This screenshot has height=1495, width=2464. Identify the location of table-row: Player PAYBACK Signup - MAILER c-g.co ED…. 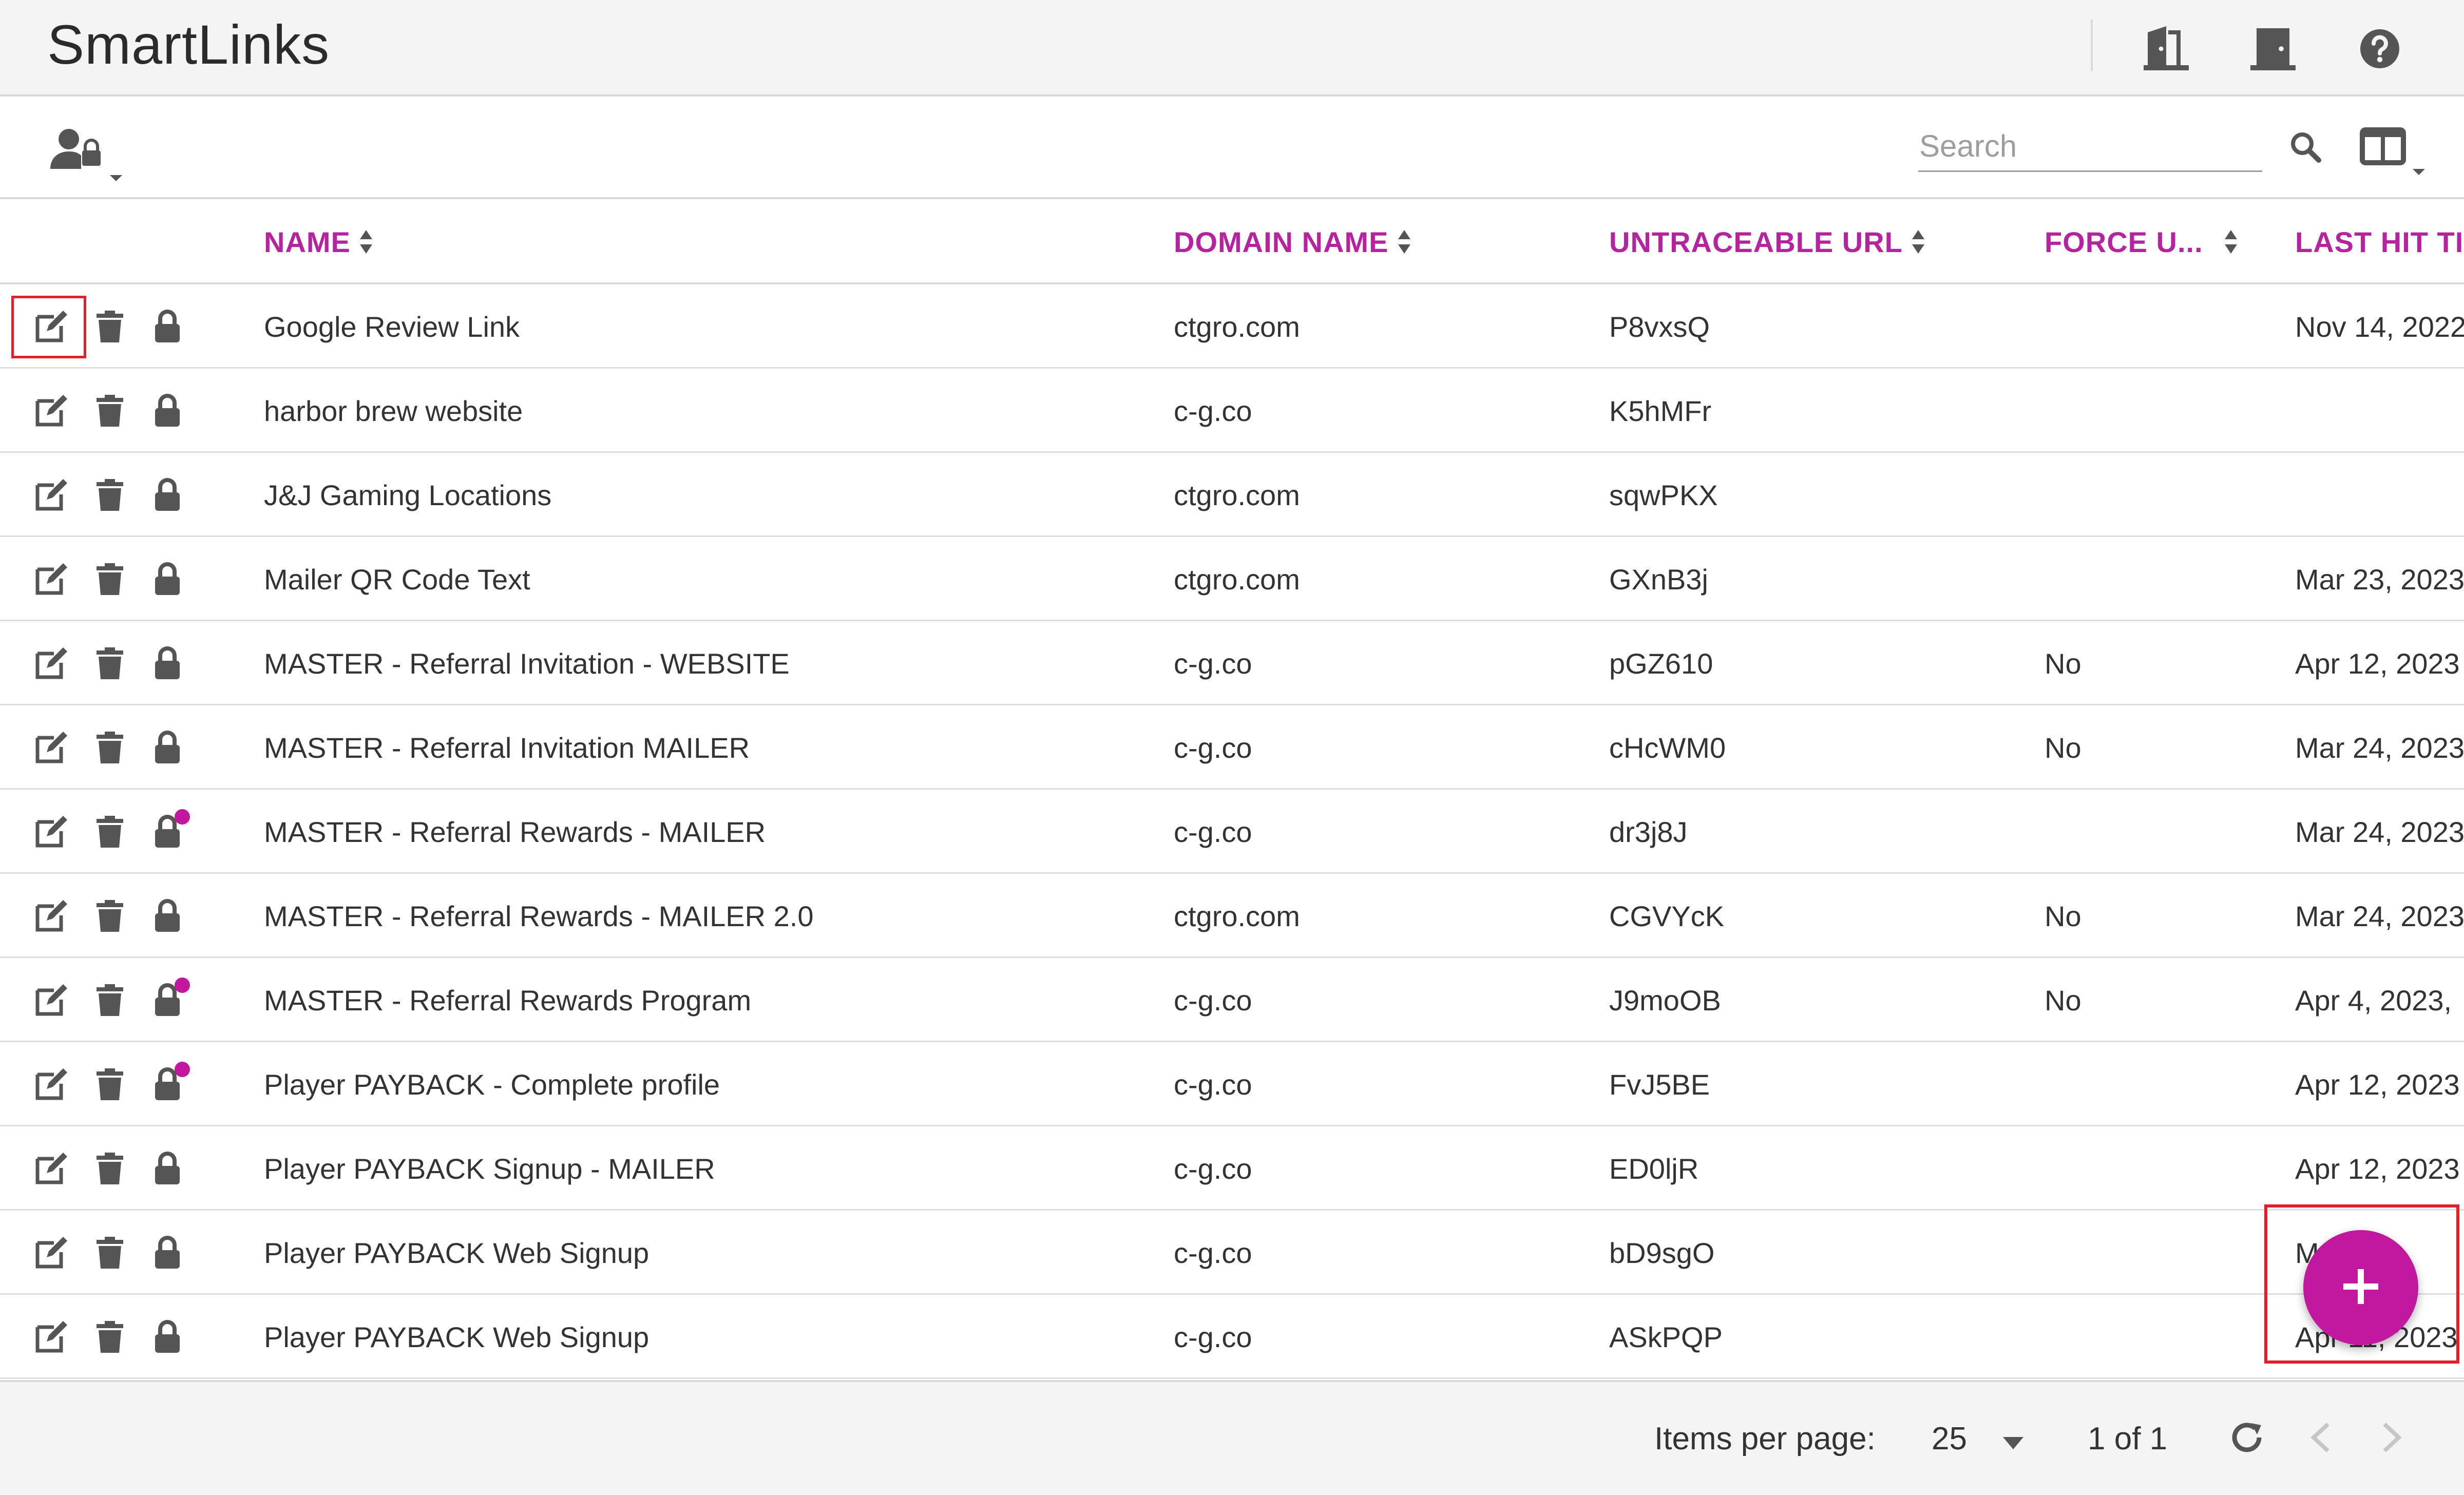
(1232, 1168).